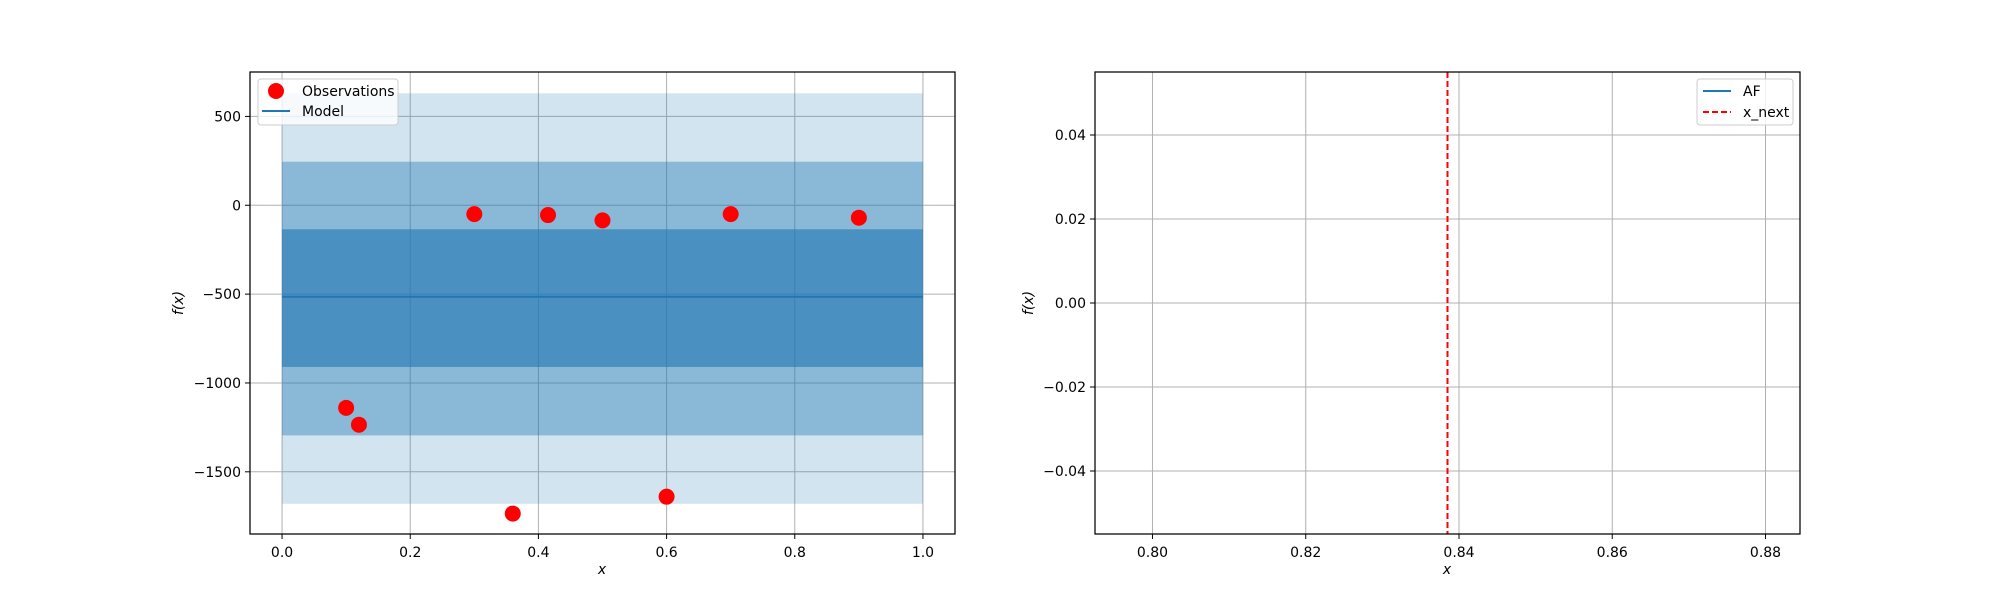  What do you see at coordinates (217, 384) in the screenshot?
I see `y-tick-label: −1000` at bounding box center [217, 384].